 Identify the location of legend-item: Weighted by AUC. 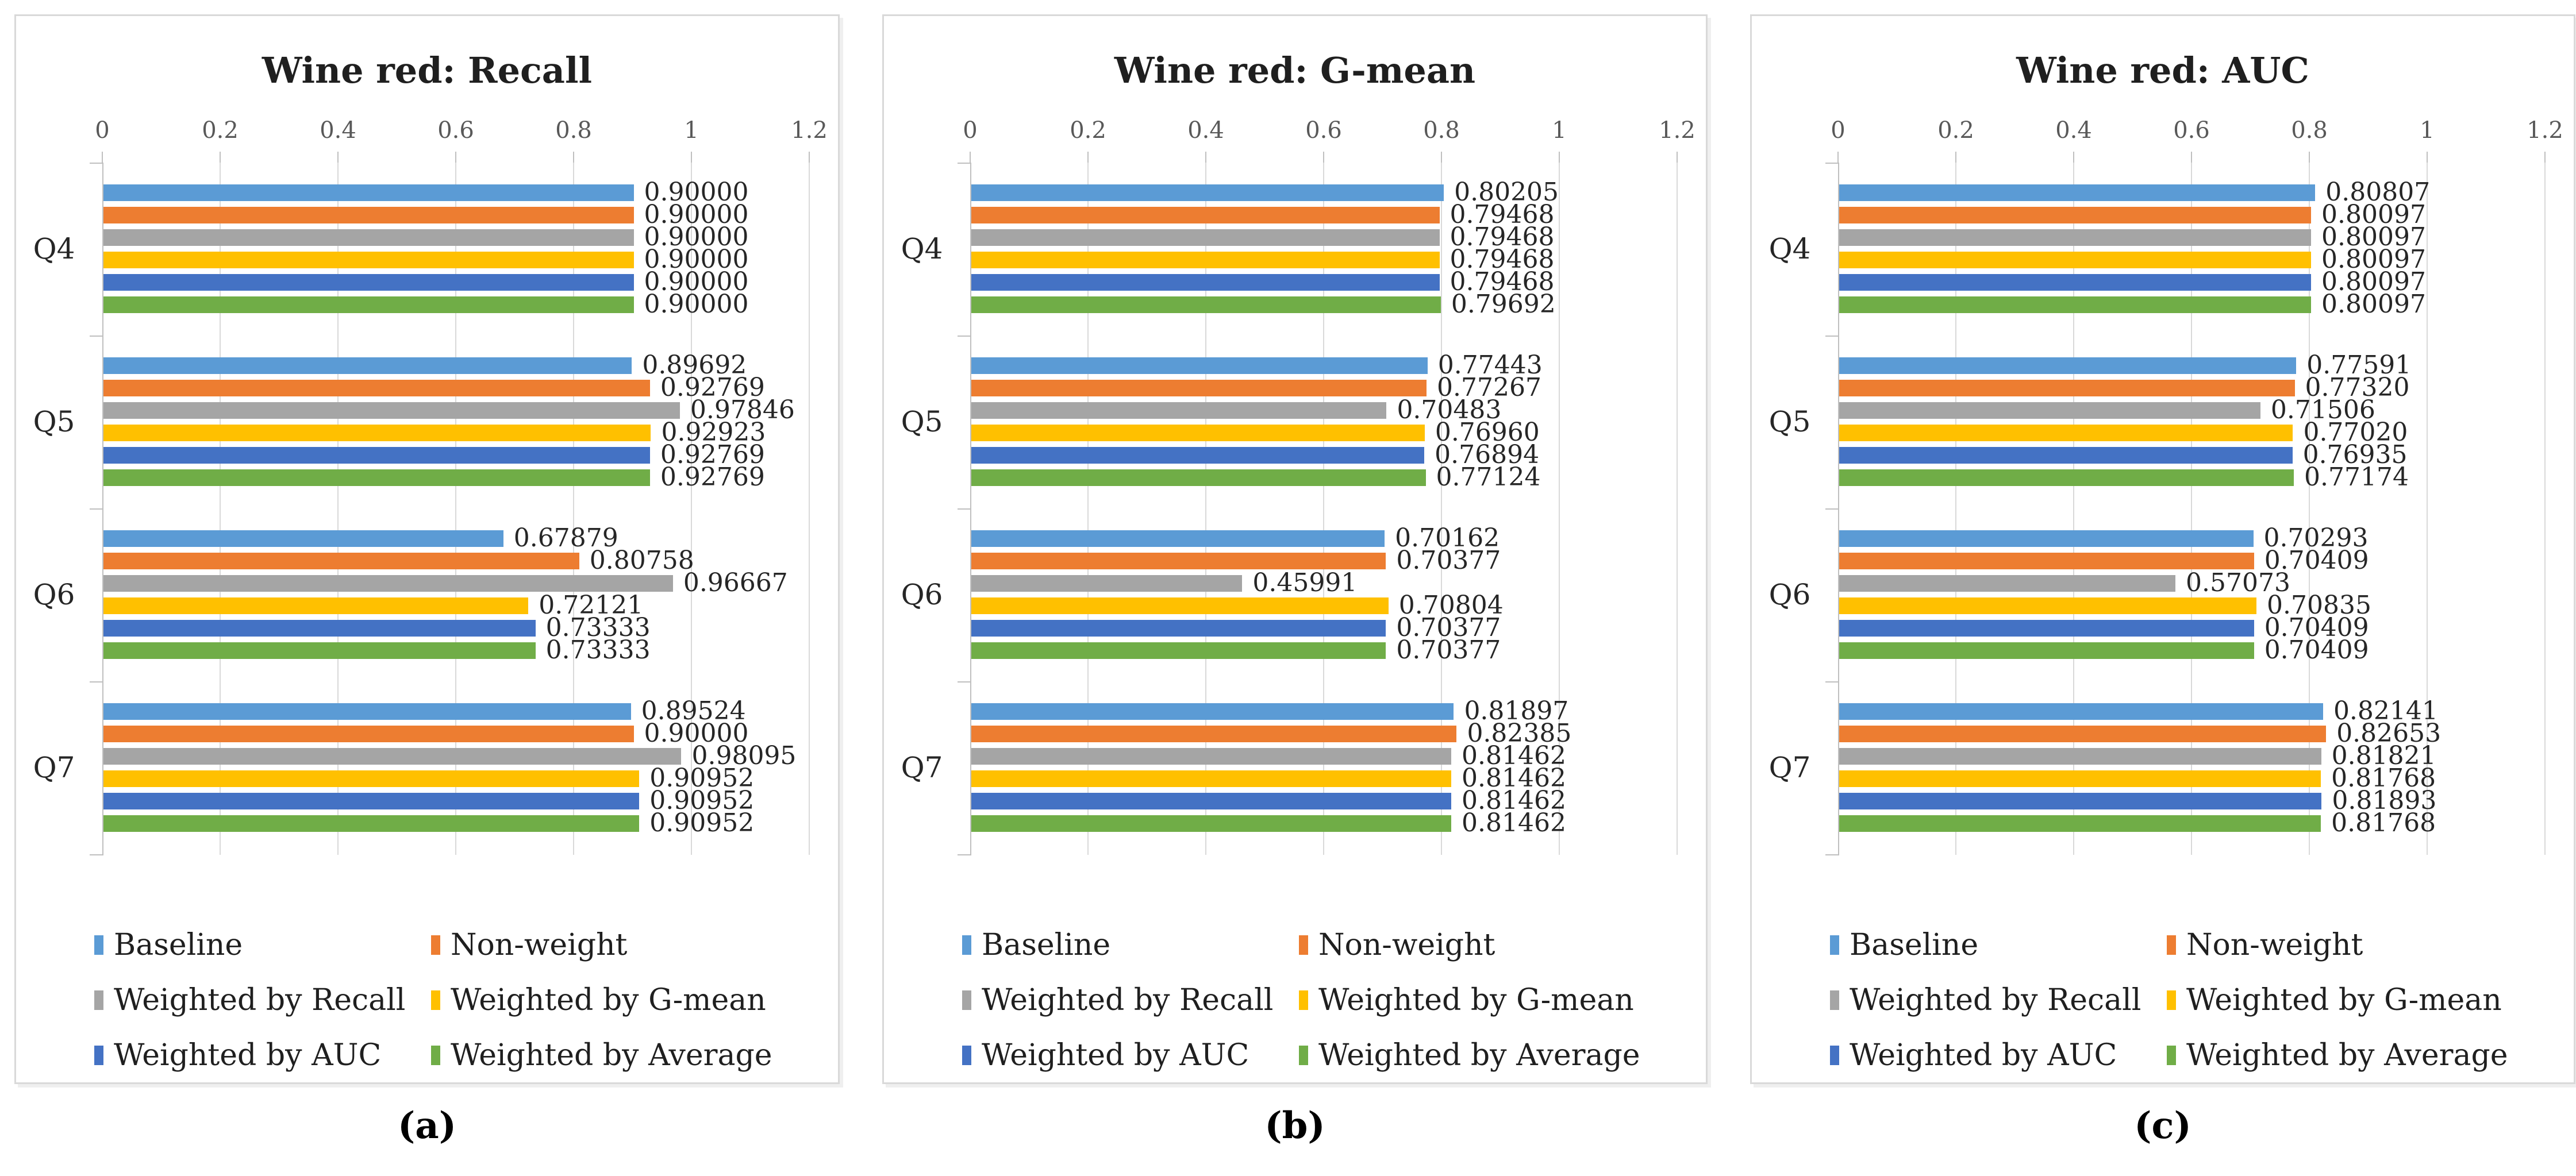
(237, 1055).